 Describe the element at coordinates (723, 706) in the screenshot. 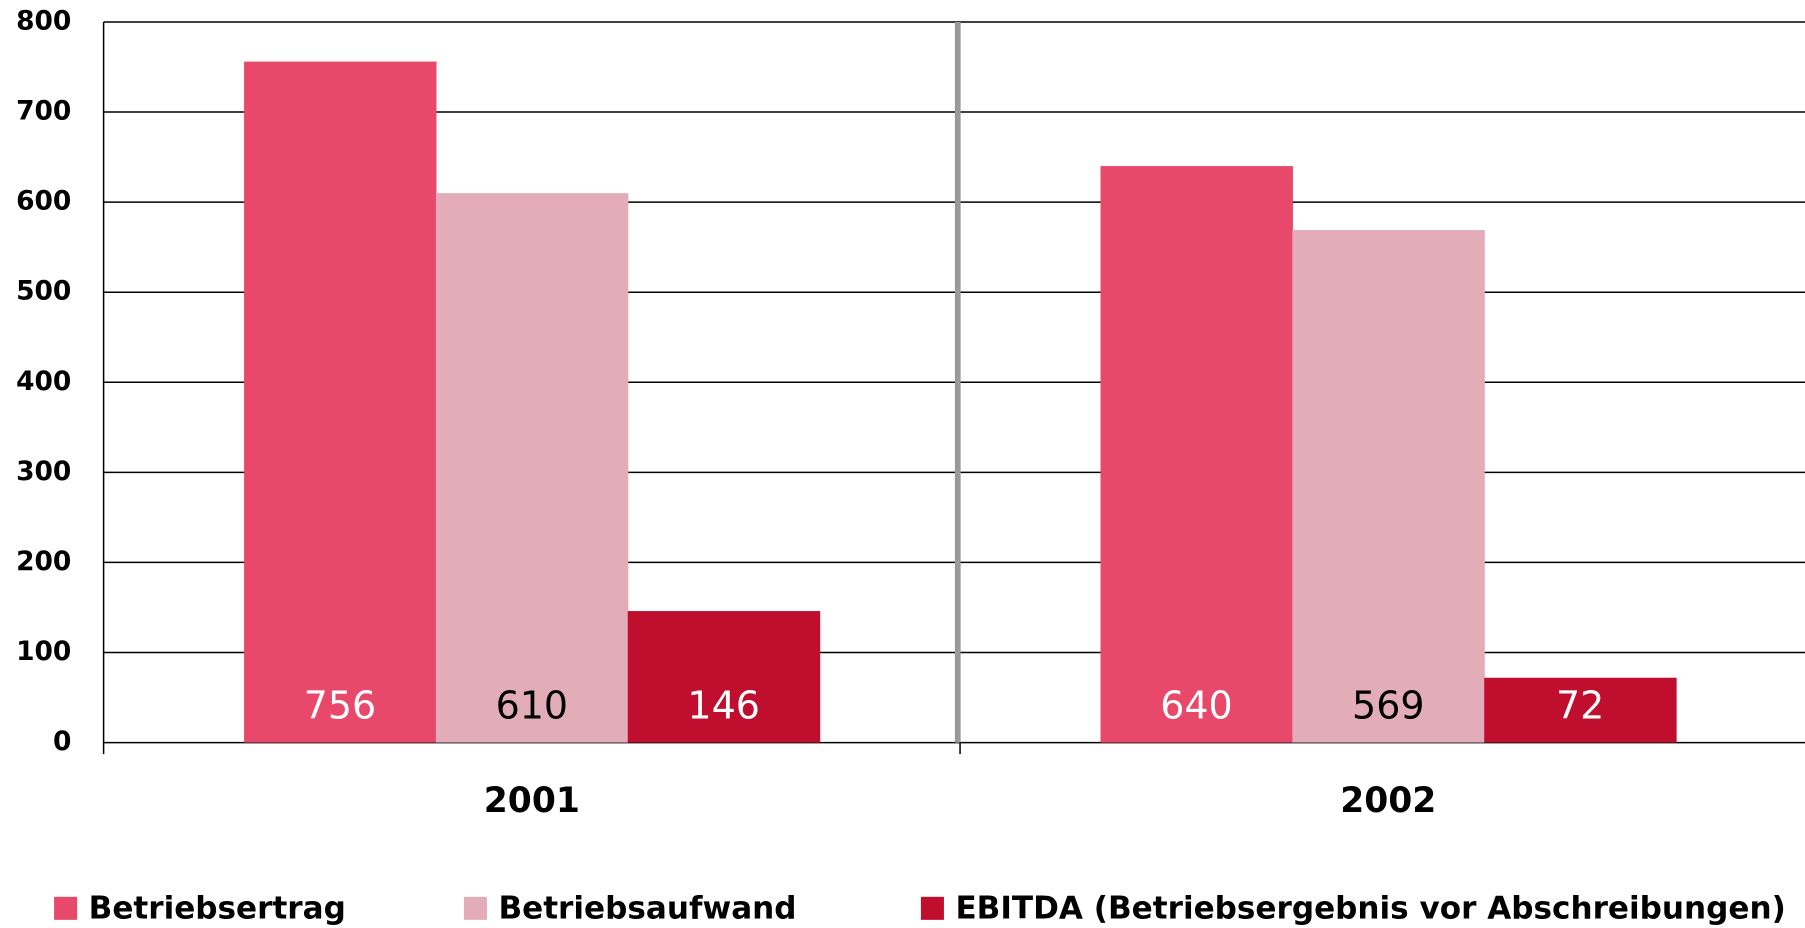

I see `data-label: 146` at that location.